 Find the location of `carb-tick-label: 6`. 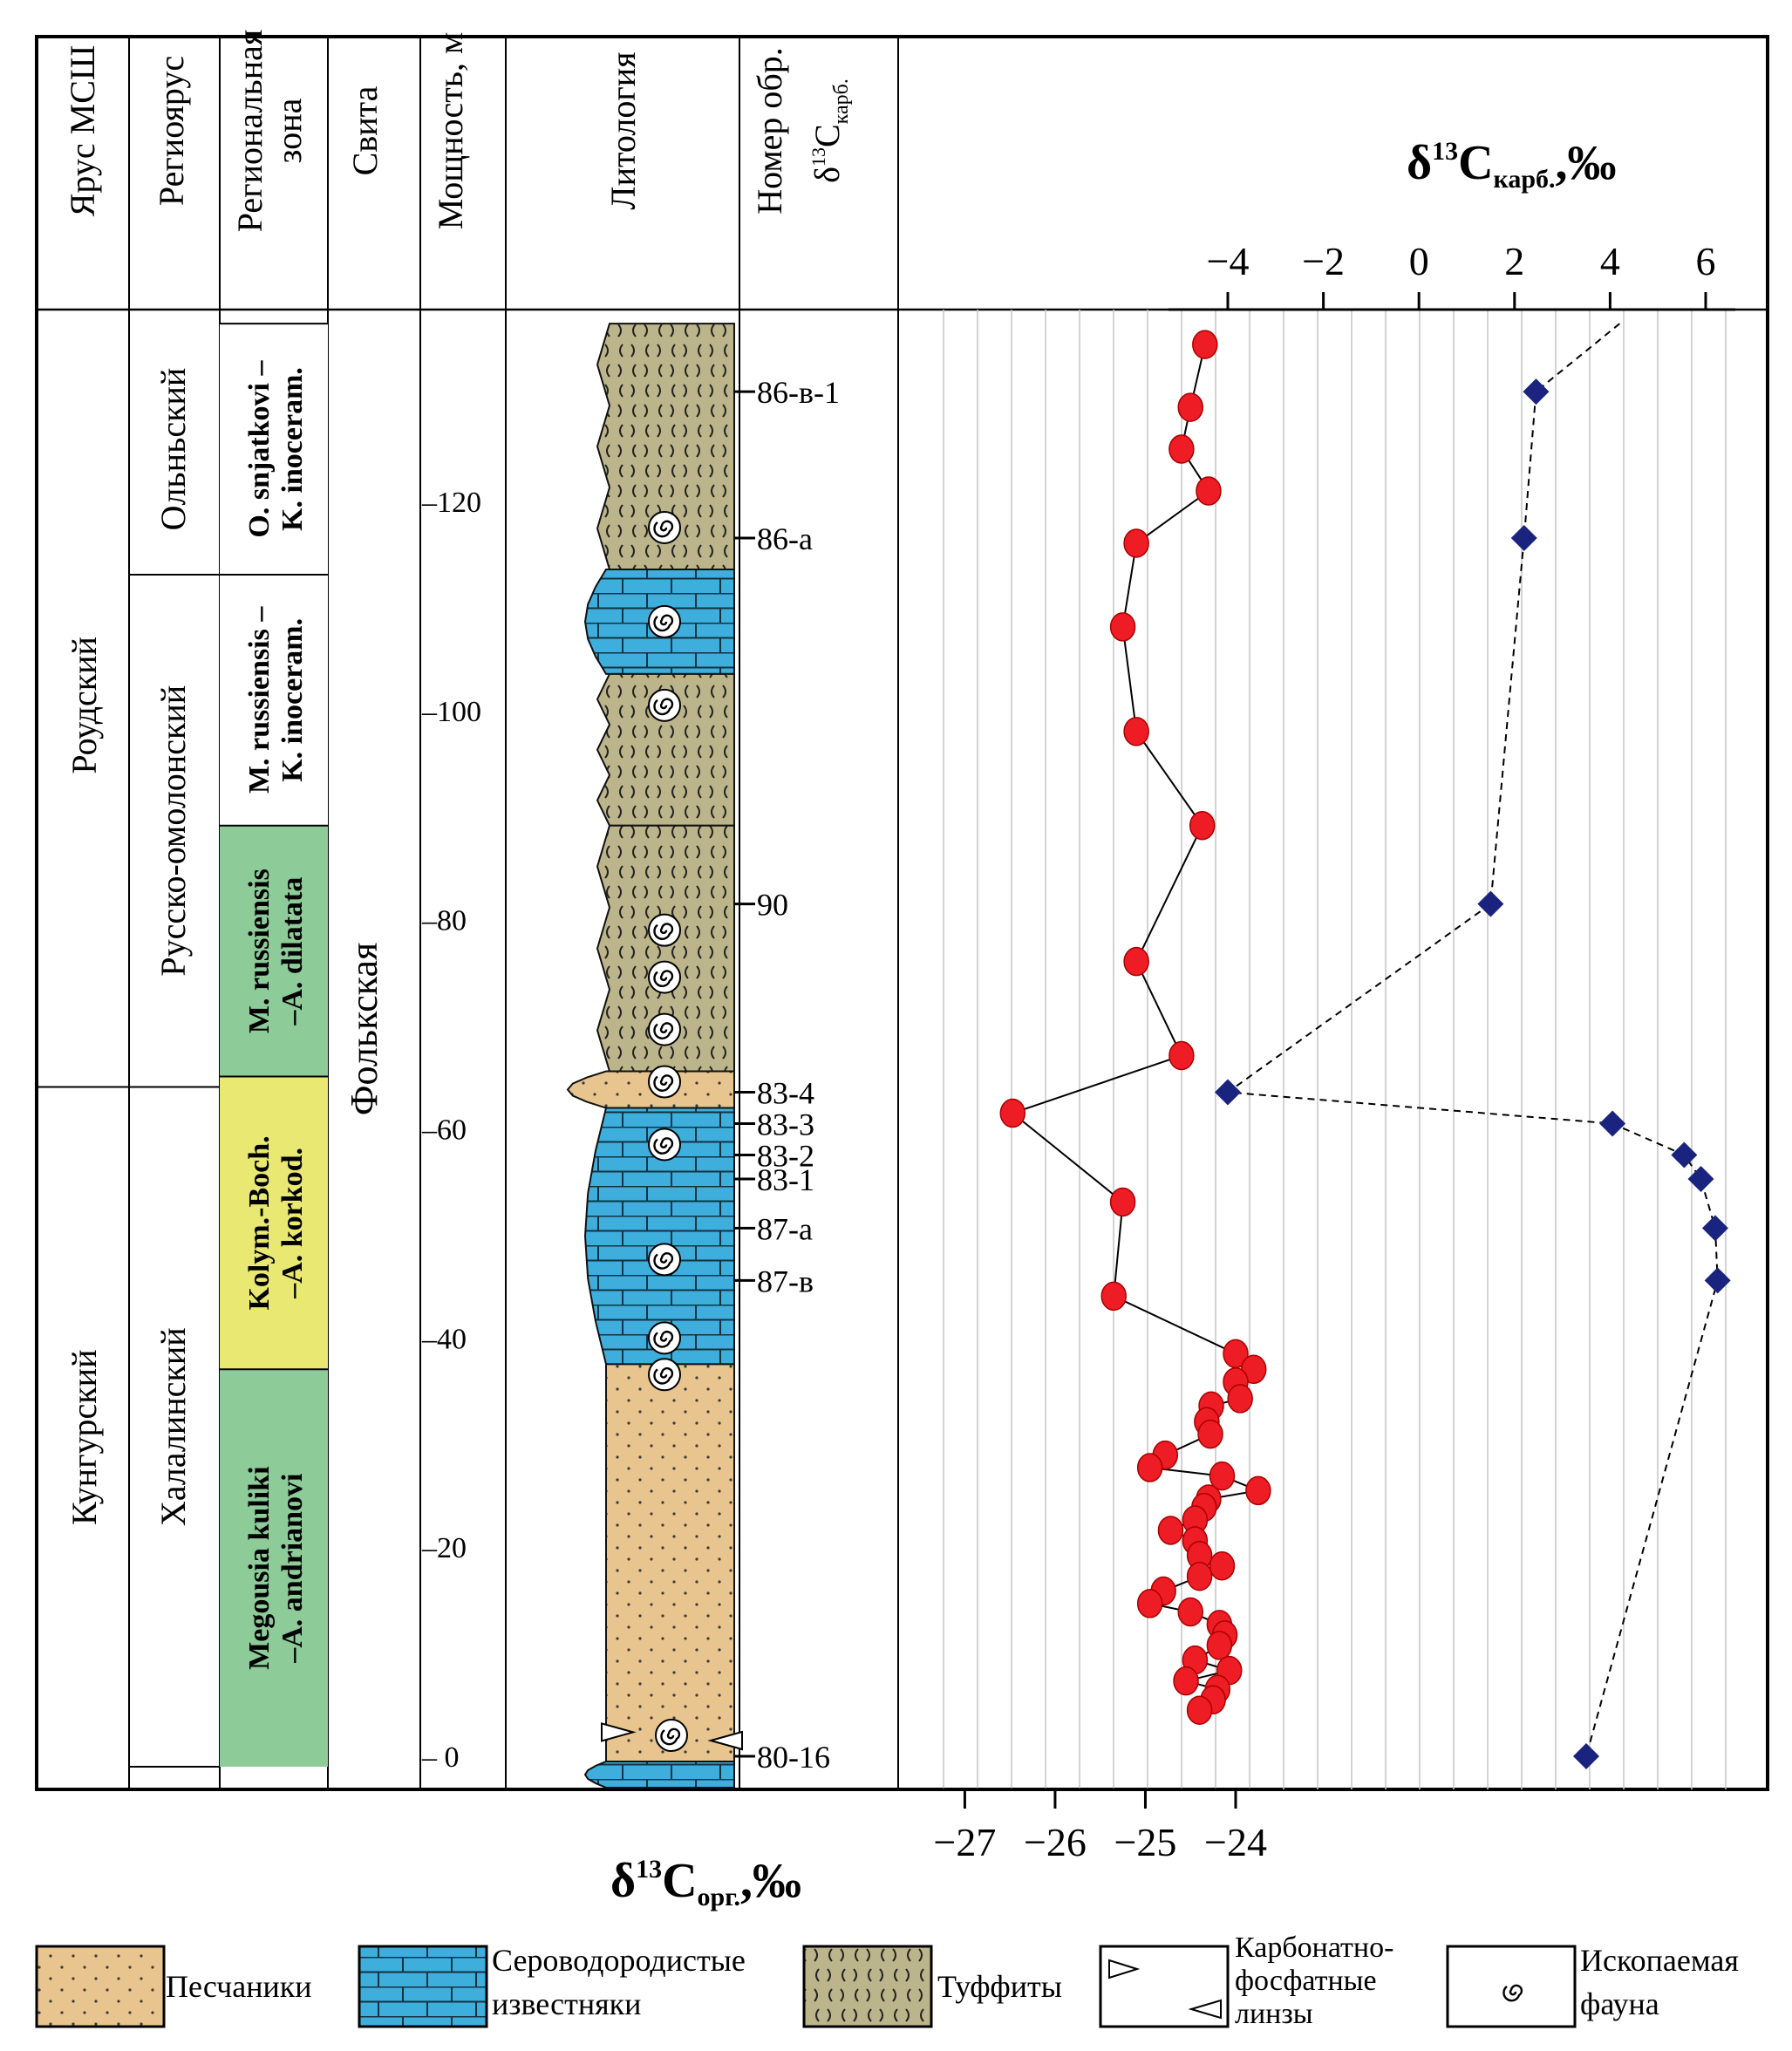

carb-tick-label: 6 is located at coordinates (1706, 261).